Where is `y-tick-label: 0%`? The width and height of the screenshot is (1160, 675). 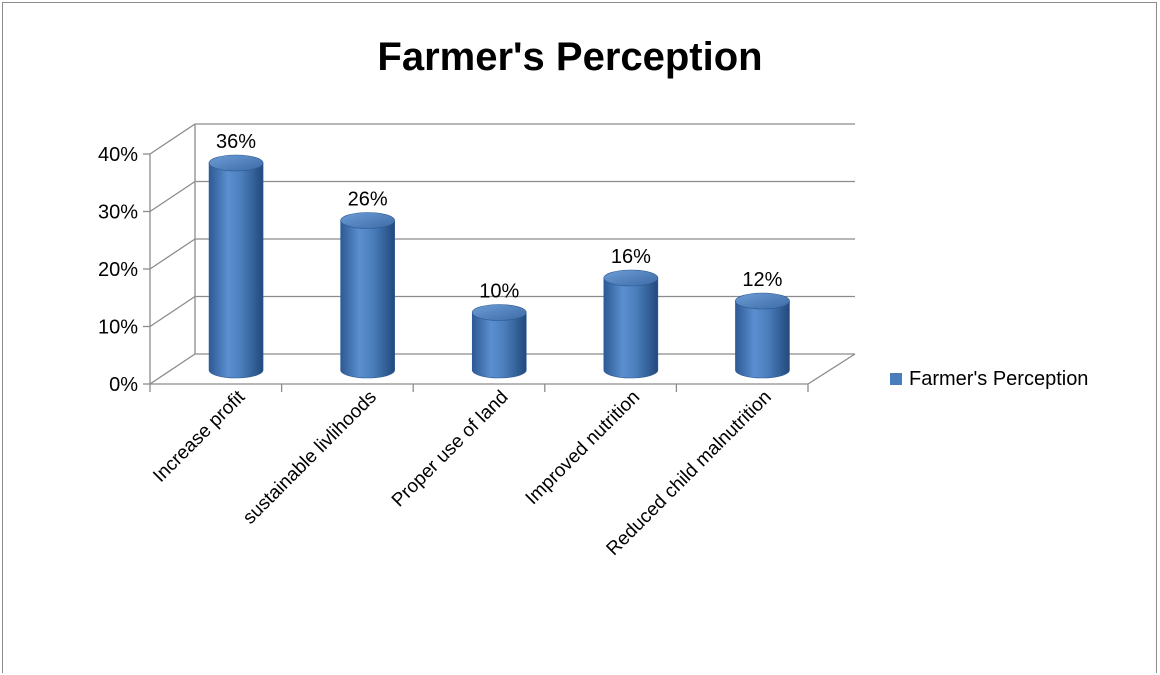 y-tick-label: 0% is located at coordinates (123, 385).